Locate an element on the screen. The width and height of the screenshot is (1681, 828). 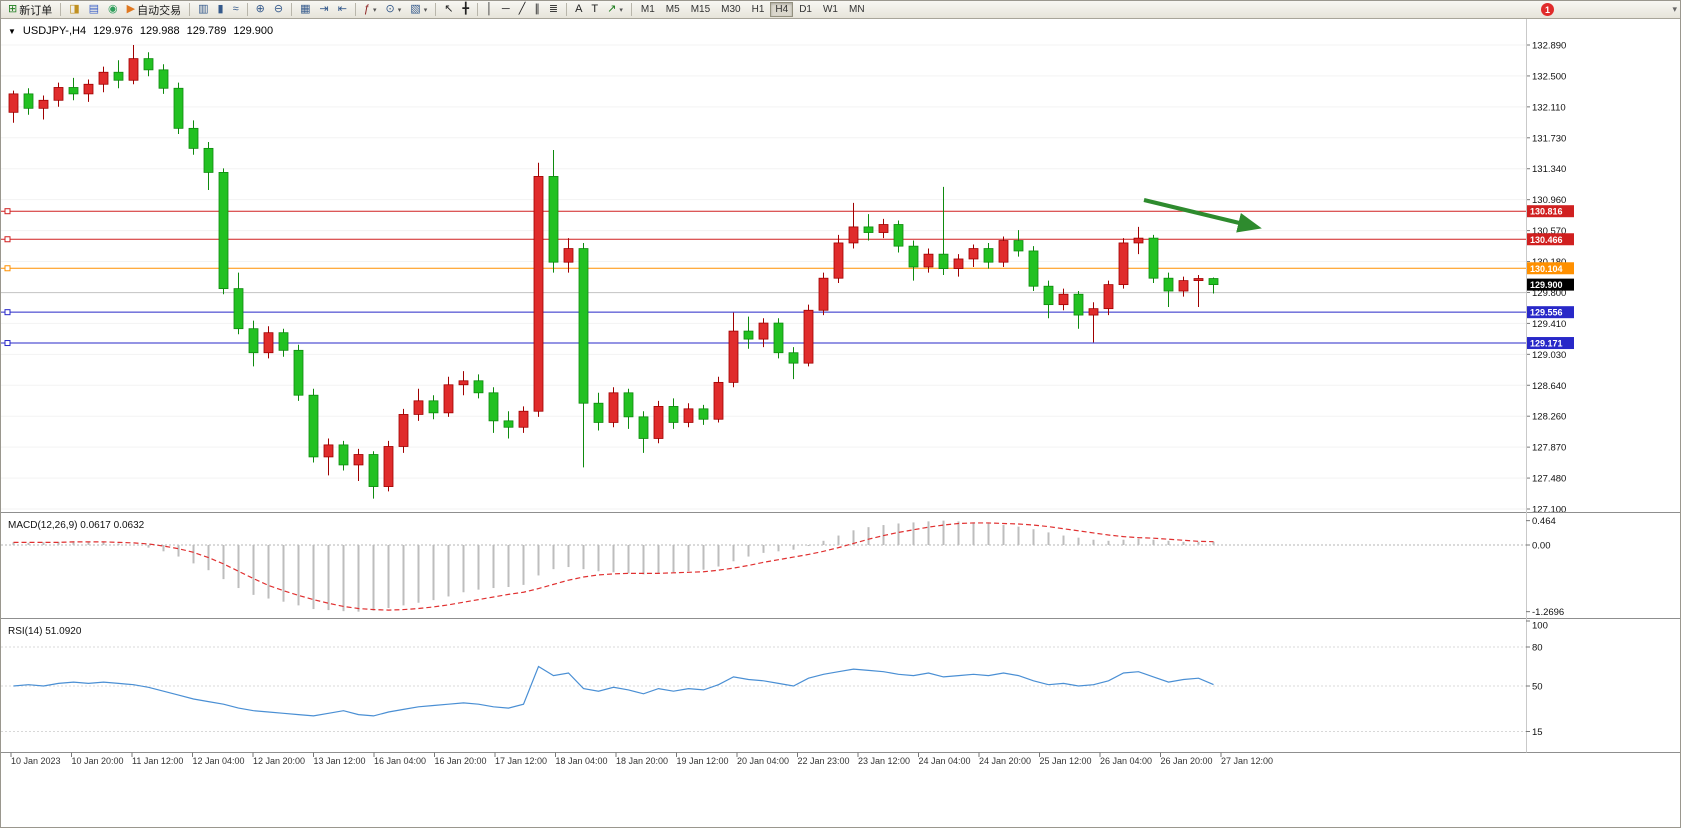
time-axis-label: 12 Jan 20:00 is located at coordinates (279, 761).